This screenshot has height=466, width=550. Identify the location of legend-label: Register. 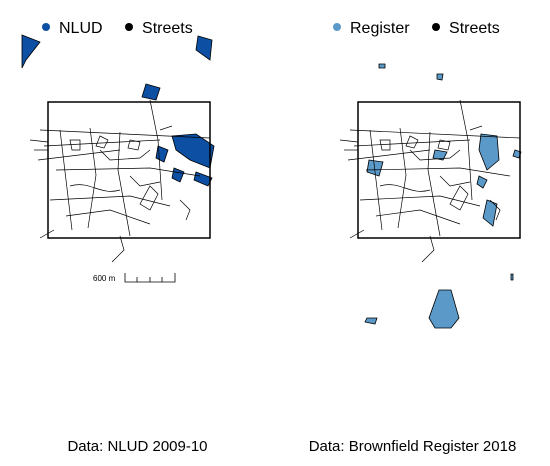
(380, 28).